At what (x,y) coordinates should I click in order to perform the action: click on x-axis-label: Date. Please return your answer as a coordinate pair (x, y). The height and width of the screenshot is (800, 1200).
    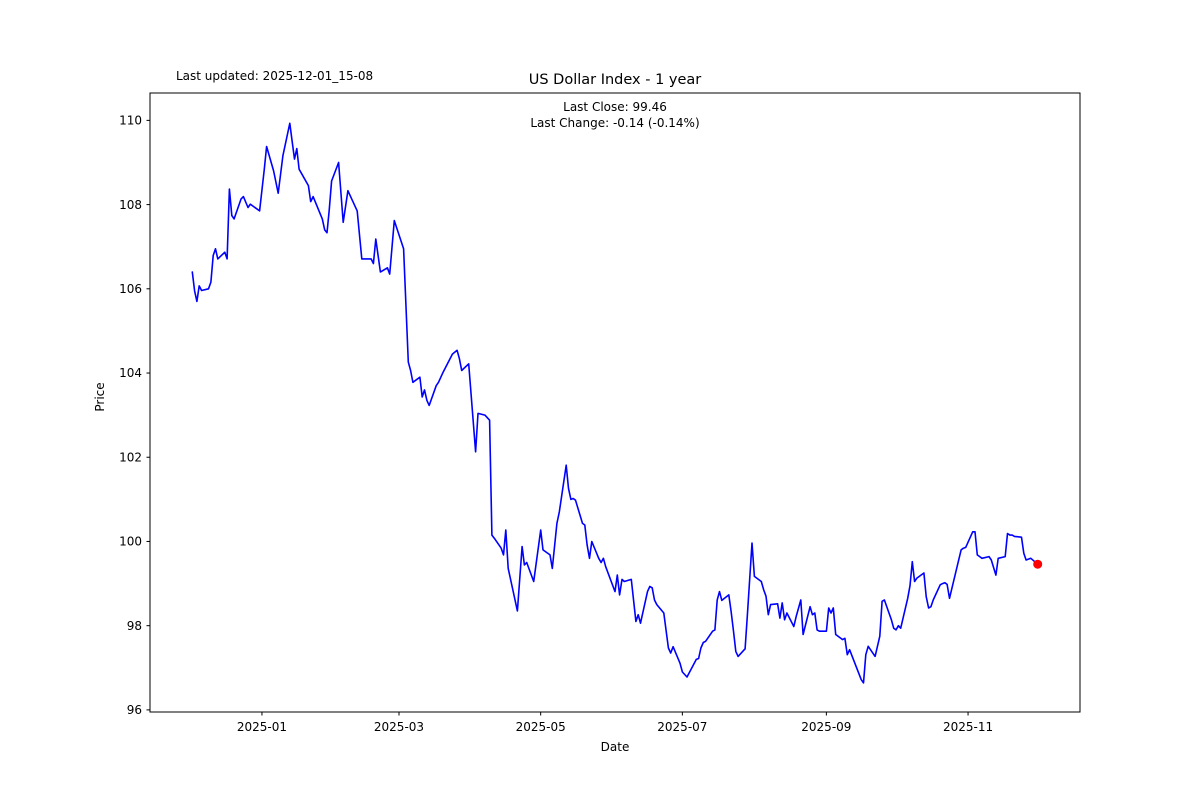
    Looking at the image, I should click on (615, 747).